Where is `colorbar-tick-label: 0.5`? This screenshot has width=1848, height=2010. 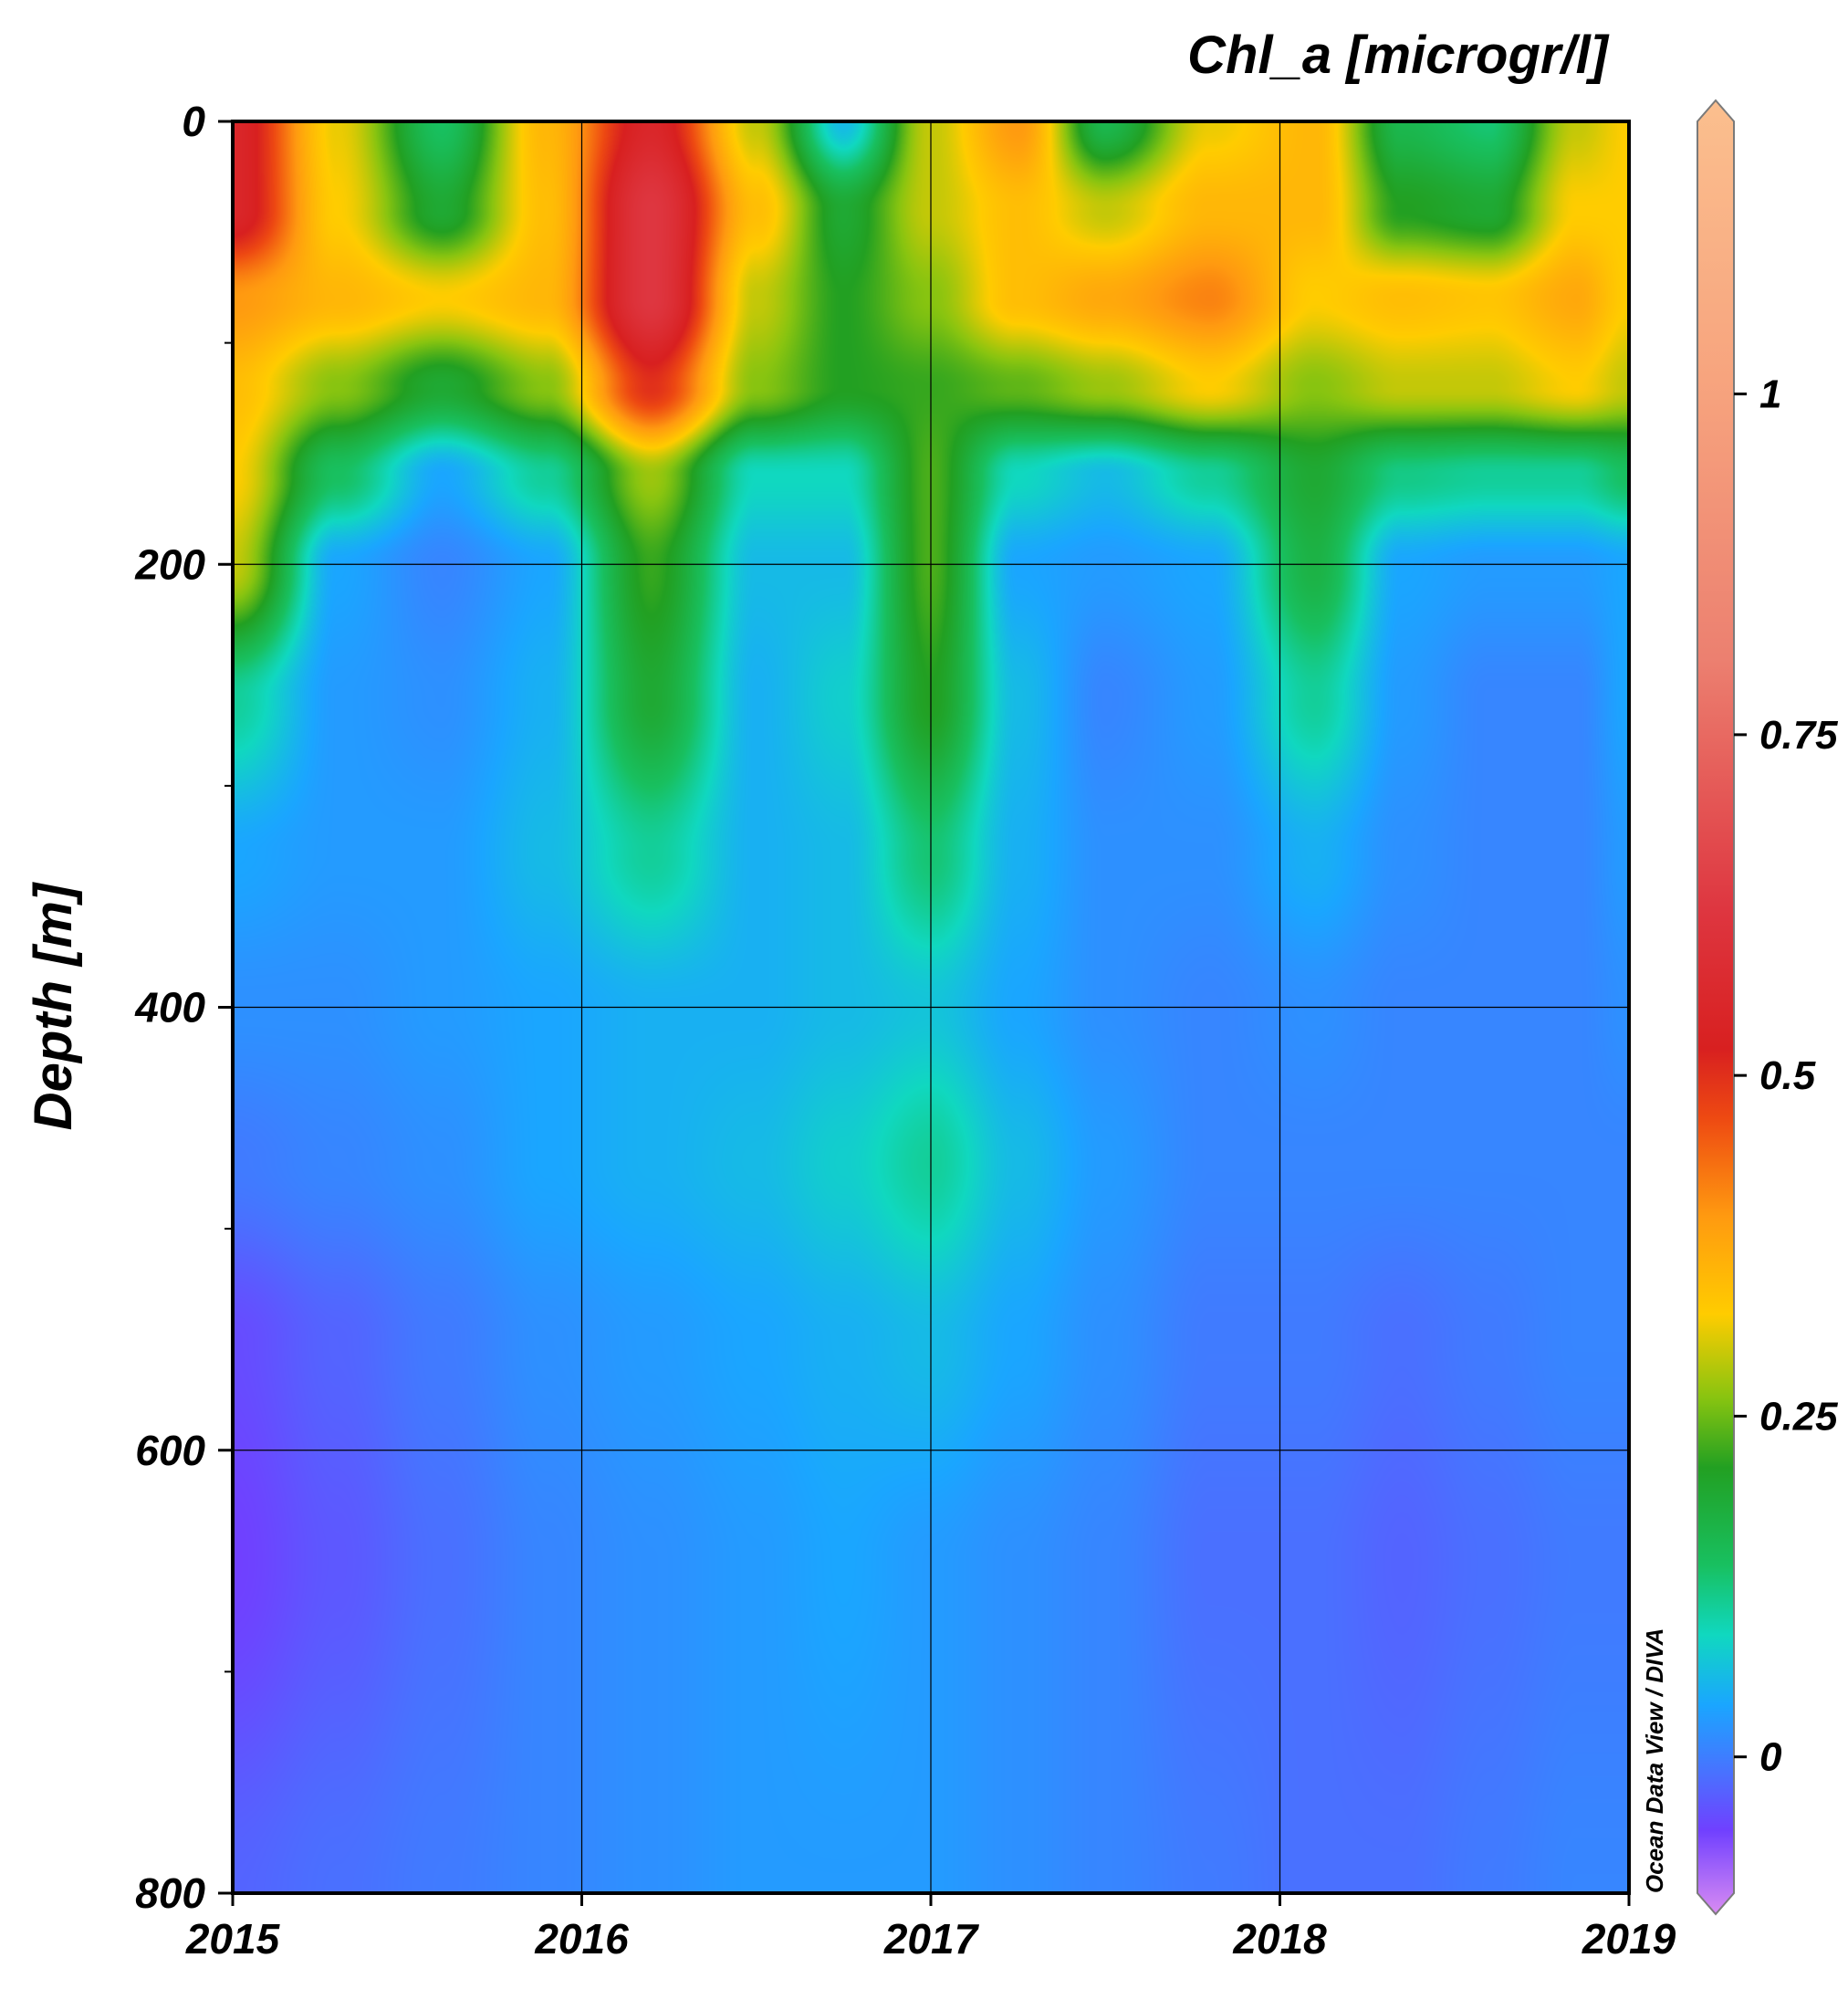
colorbar-tick-label: 0.5 is located at coordinates (1787, 1076).